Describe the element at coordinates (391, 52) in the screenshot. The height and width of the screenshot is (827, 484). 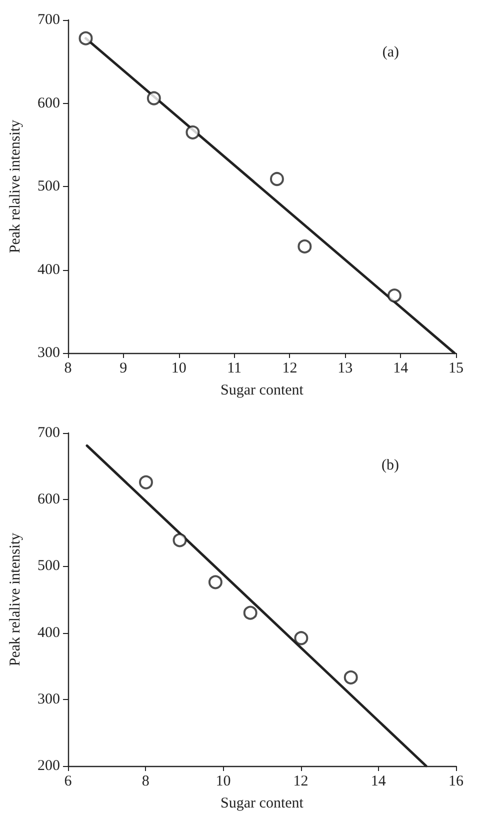
I see `annotation: (a)` at that location.